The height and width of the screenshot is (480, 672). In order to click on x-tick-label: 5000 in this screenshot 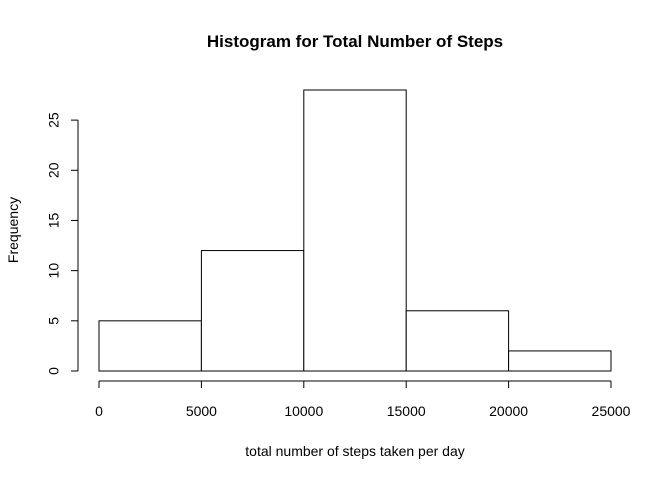, I will do `click(201, 411)`.